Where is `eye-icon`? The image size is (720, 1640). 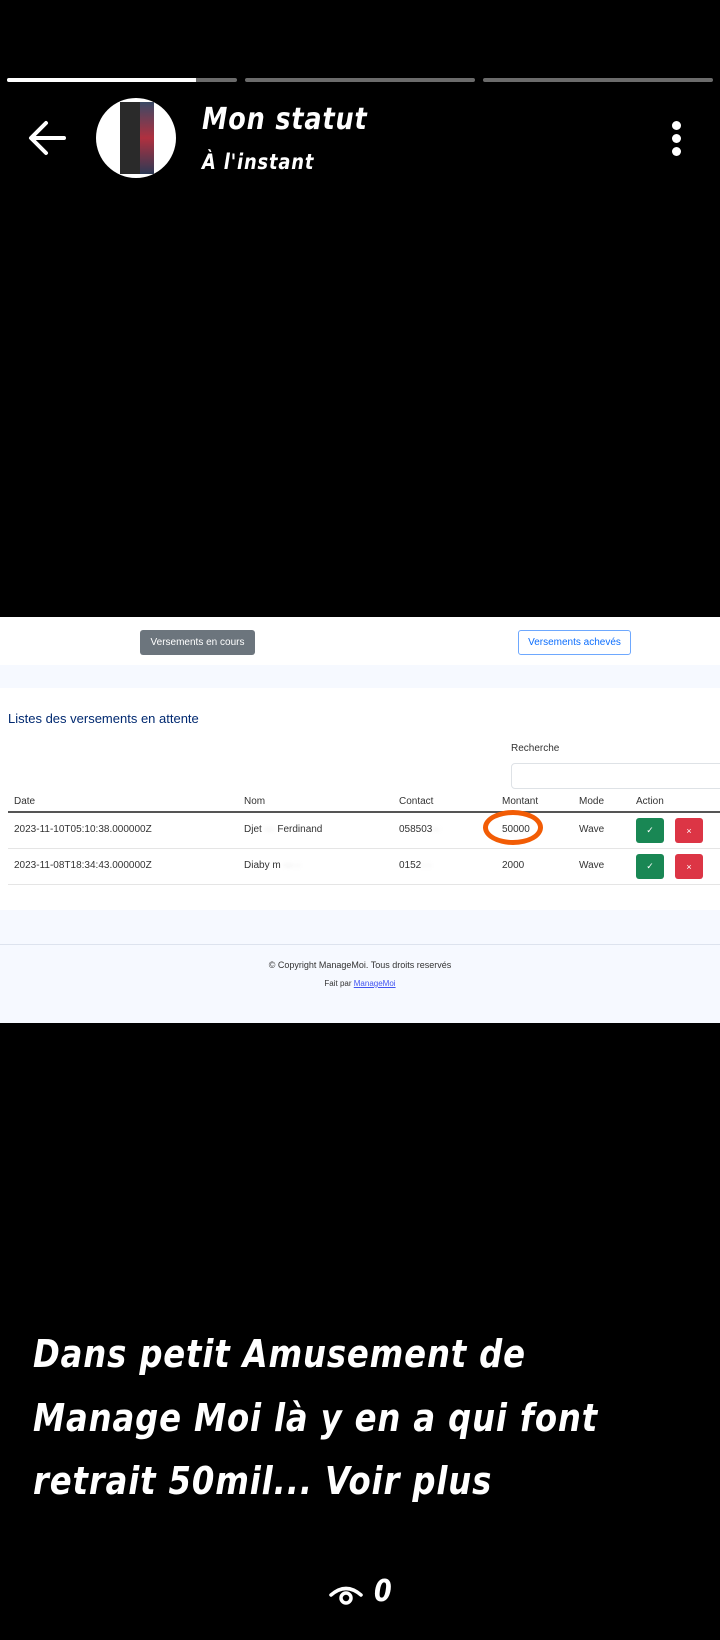
eye-icon is located at coordinates (346, 1595).